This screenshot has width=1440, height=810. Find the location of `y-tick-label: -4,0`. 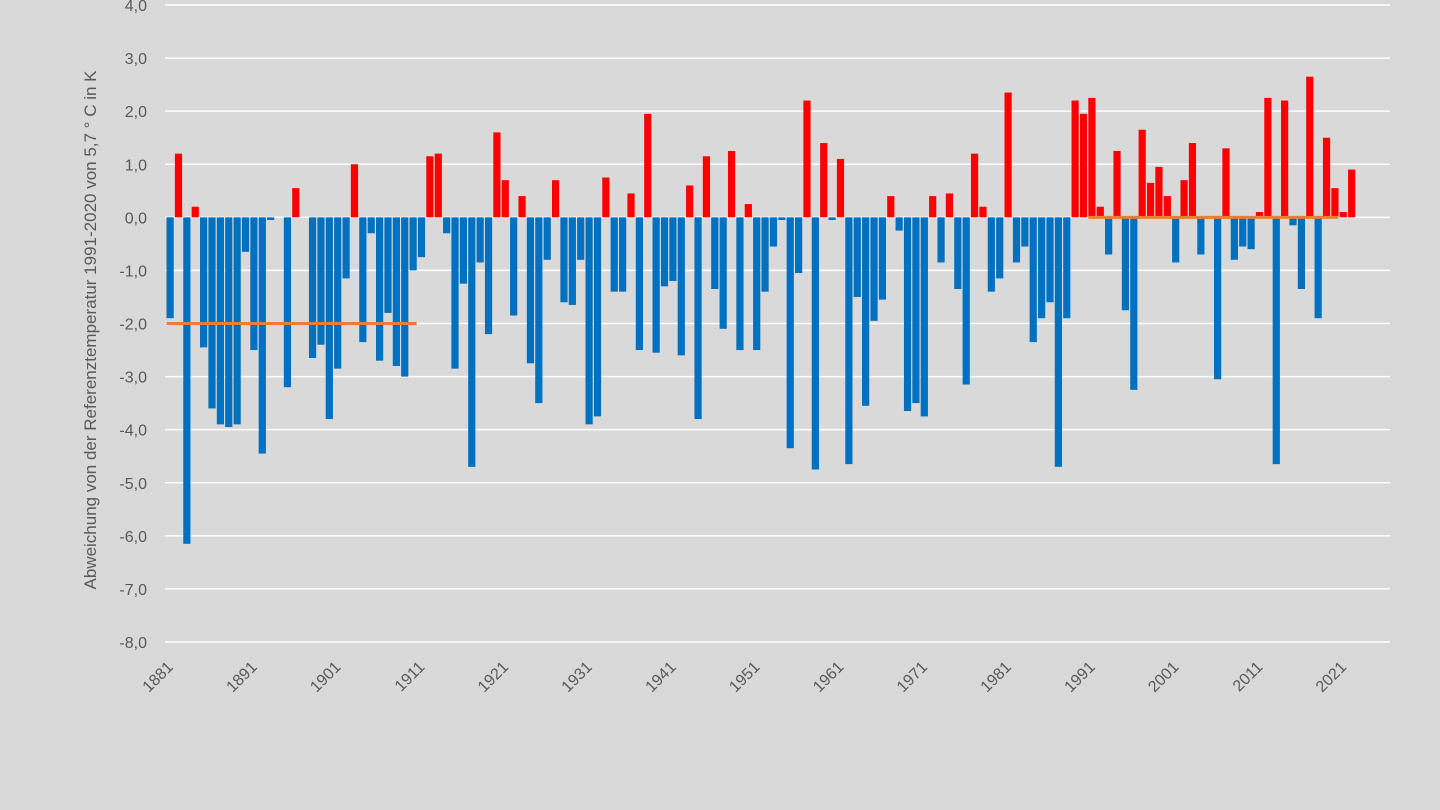

y-tick-label: -4,0 is located at coordinates (133, 431).